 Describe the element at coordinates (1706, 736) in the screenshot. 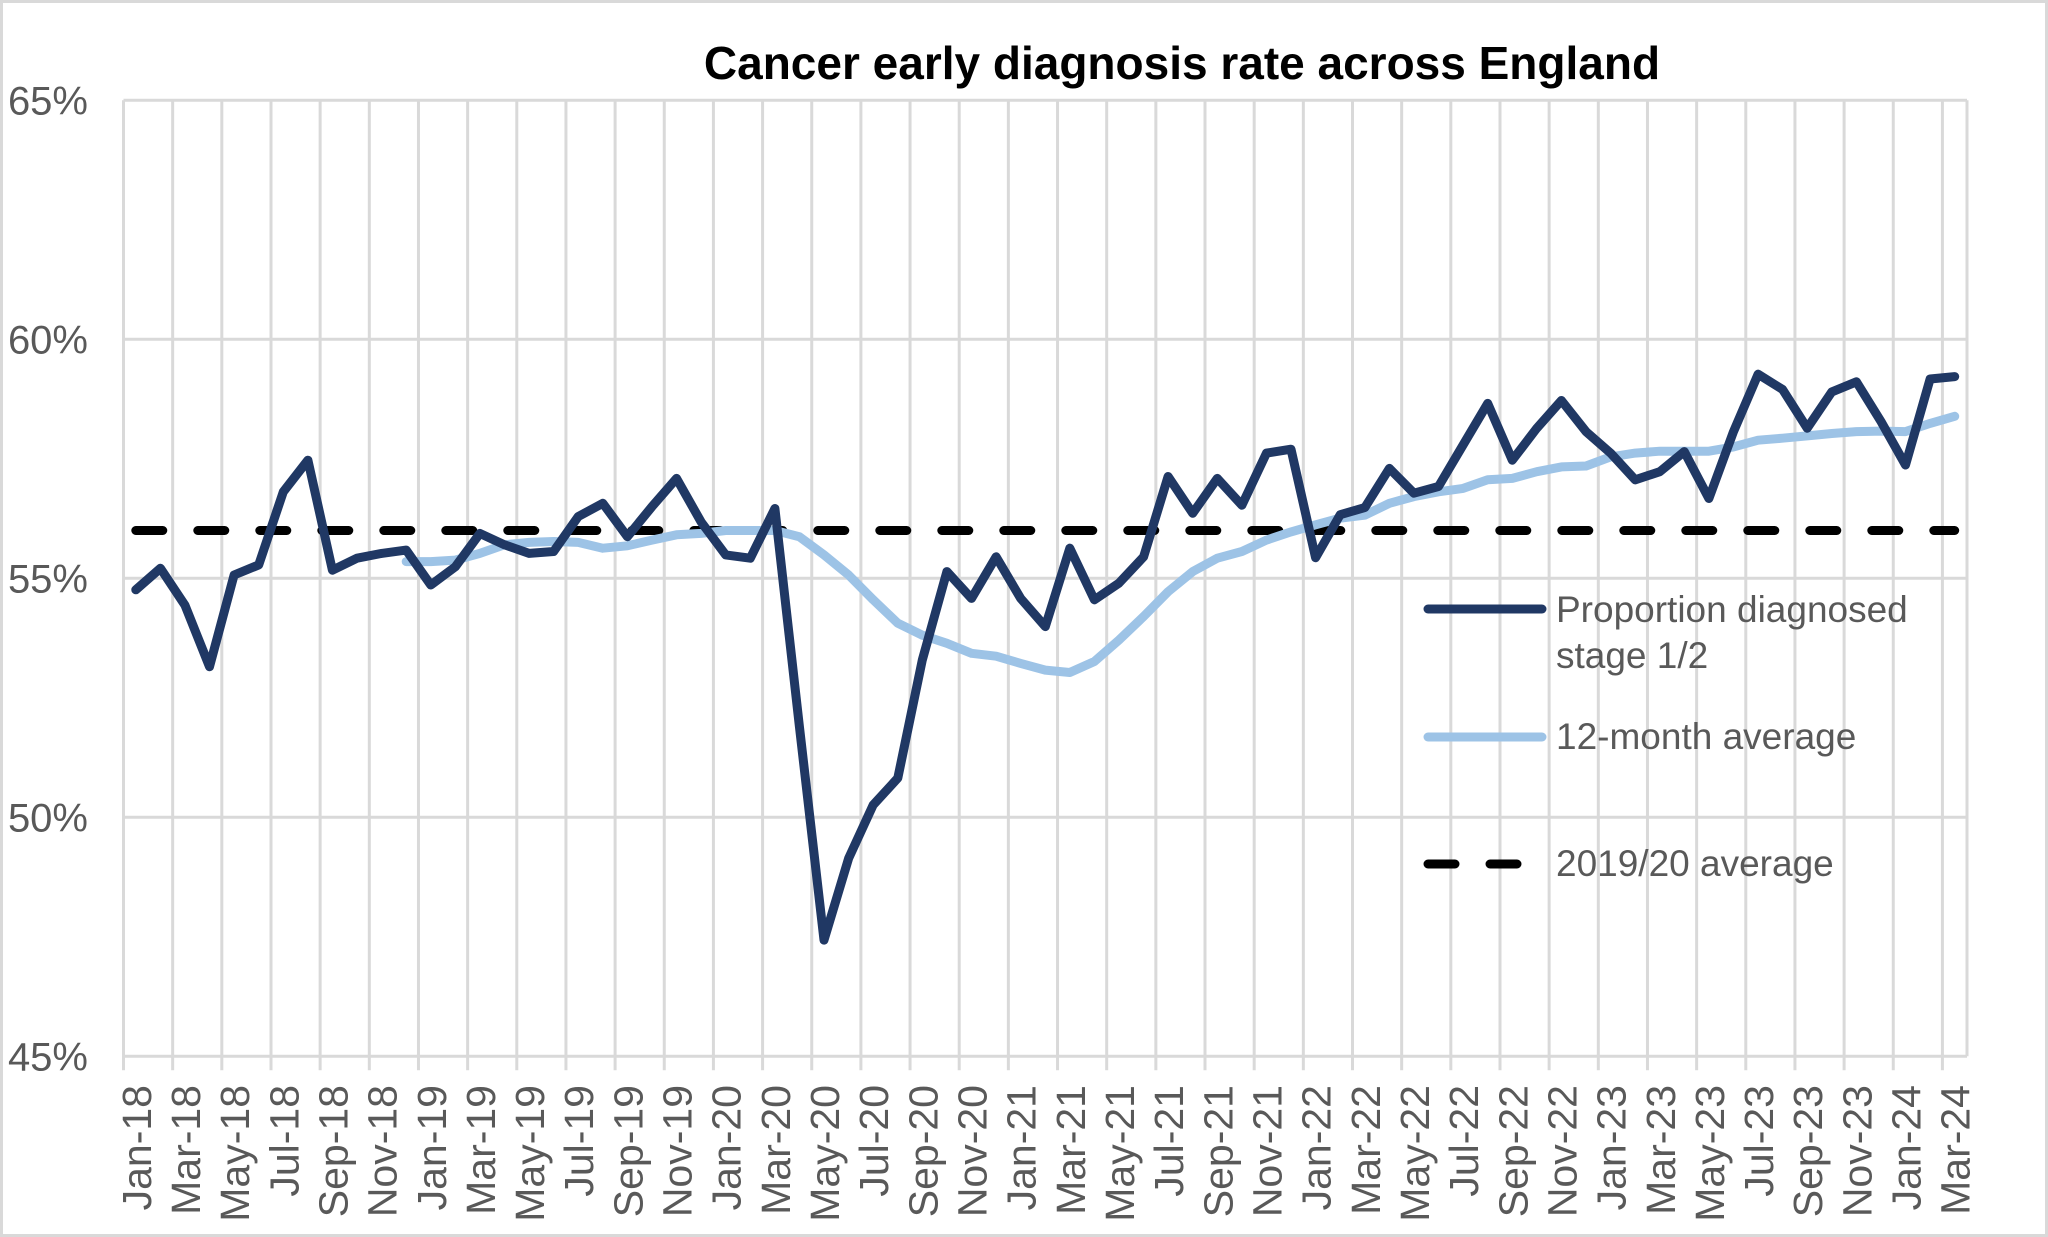

I see `legend-label-12-month-average: 12-month average` at that location.